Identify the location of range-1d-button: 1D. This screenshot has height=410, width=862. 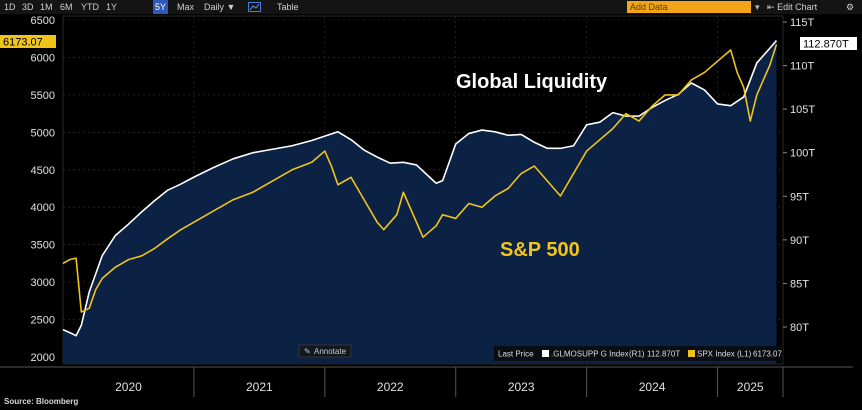
(10, 7).